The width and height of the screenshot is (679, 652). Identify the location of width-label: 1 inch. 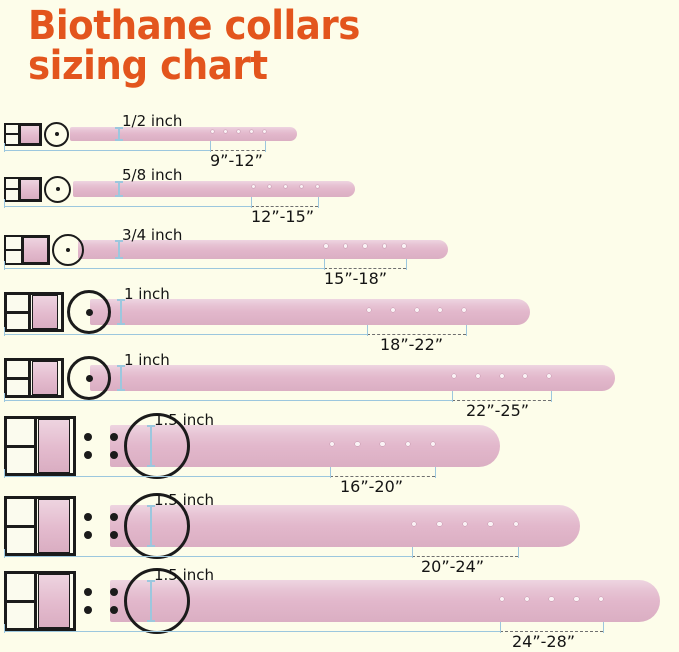
(147, 294).